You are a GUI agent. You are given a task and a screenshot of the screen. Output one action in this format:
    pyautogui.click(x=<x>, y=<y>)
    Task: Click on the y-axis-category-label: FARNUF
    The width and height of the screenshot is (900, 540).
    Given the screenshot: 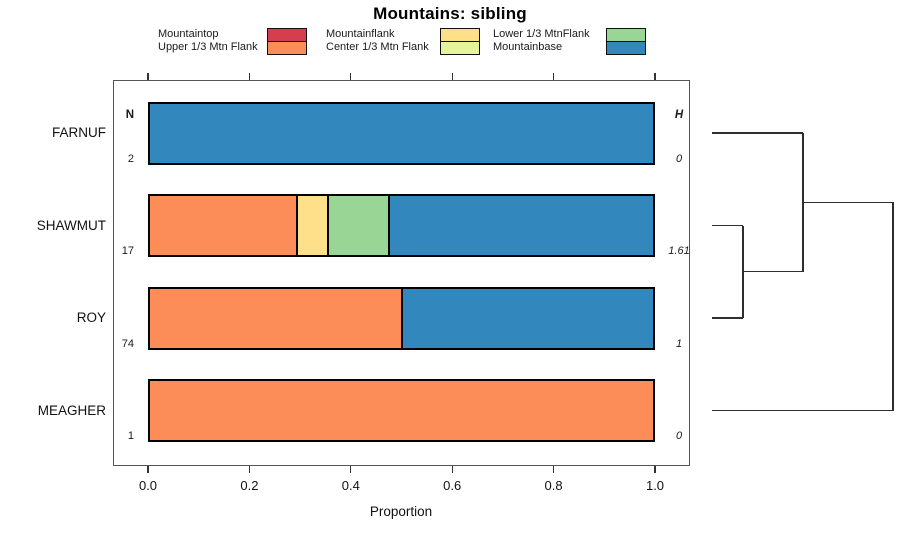 What is the action you would take?
    pyautogui.click(x=79, y=132)
    